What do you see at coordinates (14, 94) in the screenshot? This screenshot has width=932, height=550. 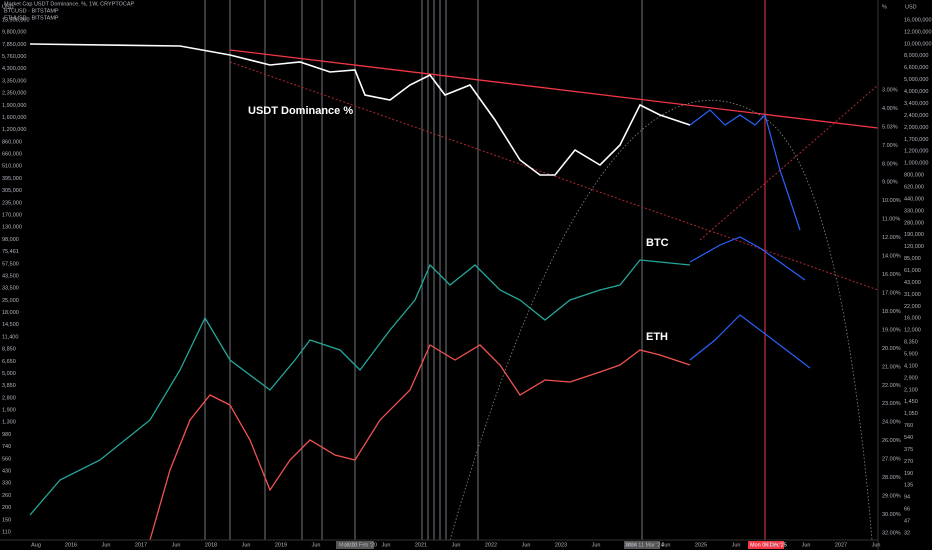 I see `axis-label: 2,350,000` at bounding box center [14, 94].